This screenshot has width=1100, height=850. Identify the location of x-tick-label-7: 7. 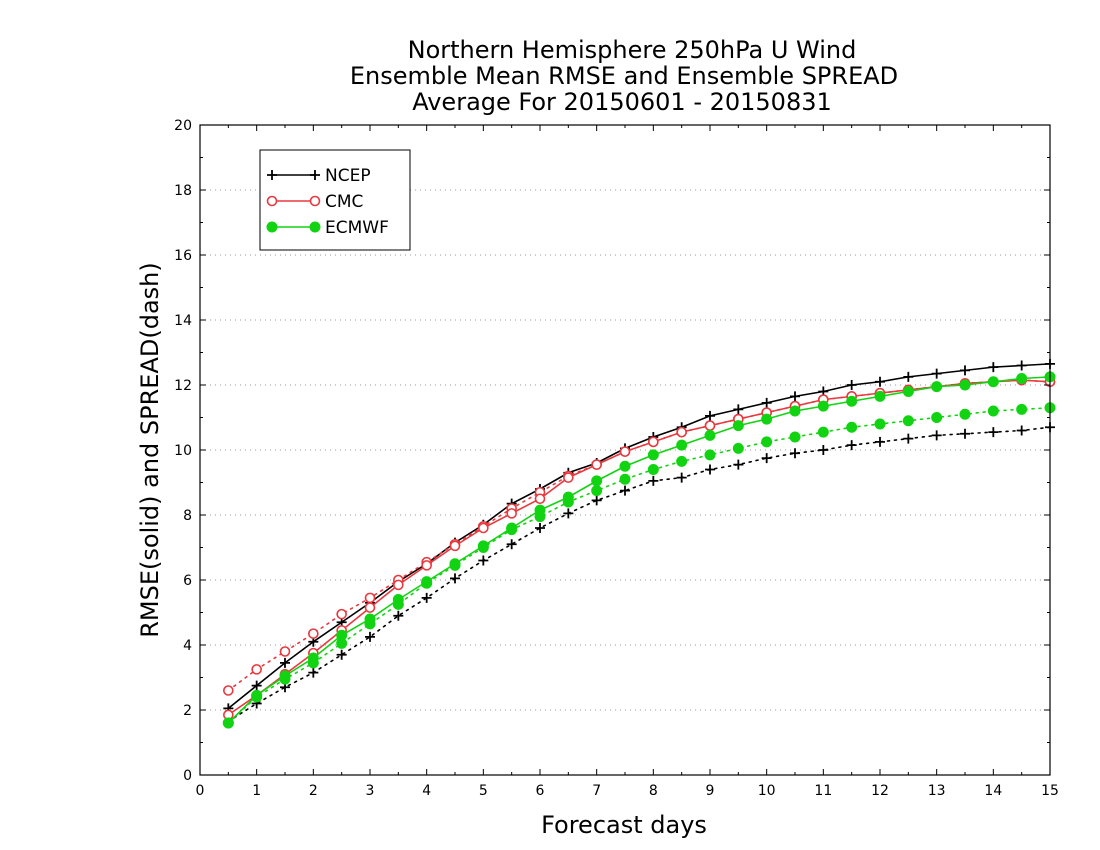
(596, 791).